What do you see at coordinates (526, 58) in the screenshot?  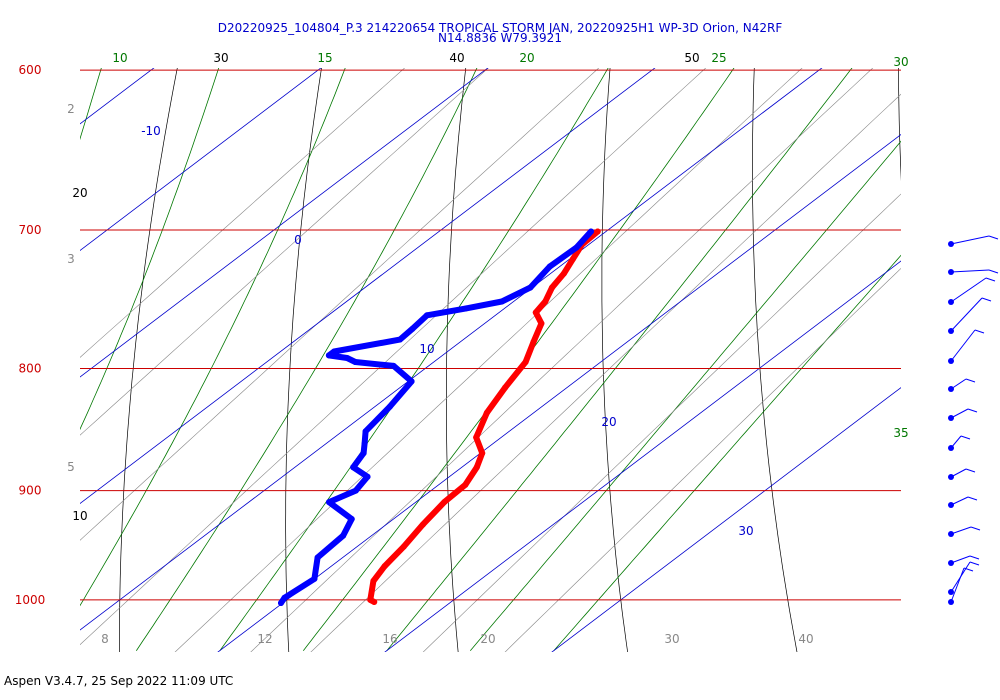 I see `moist-adiabat-label: 20` at bounding box center [526, 58].